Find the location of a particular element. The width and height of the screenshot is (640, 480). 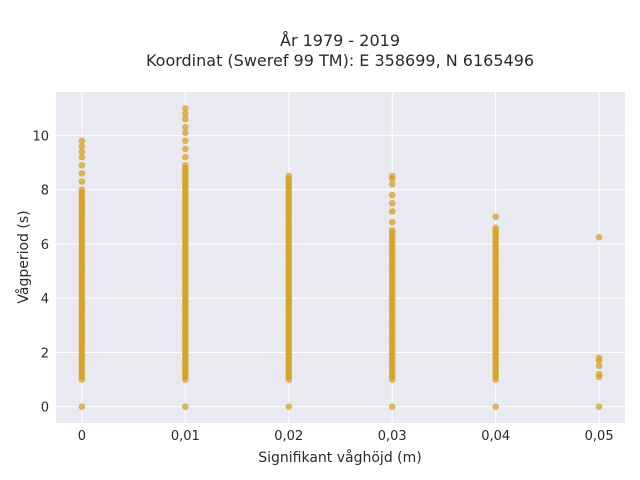

y-axis-title: Vågperiod (s) is located at coordinates (23, 256).